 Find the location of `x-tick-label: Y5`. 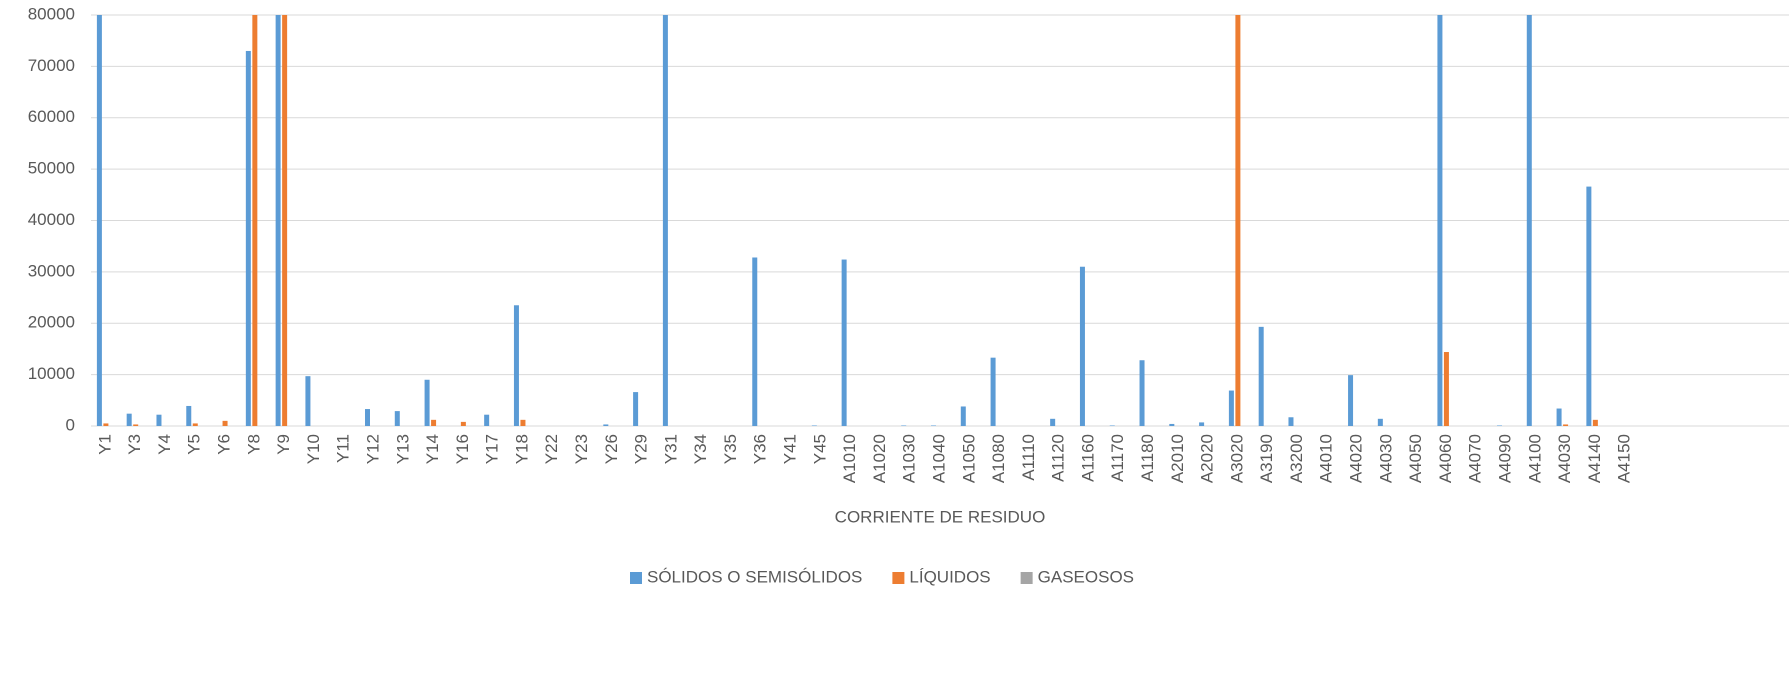

x-tick-label: Y5 is located at coordinates (194, 444).